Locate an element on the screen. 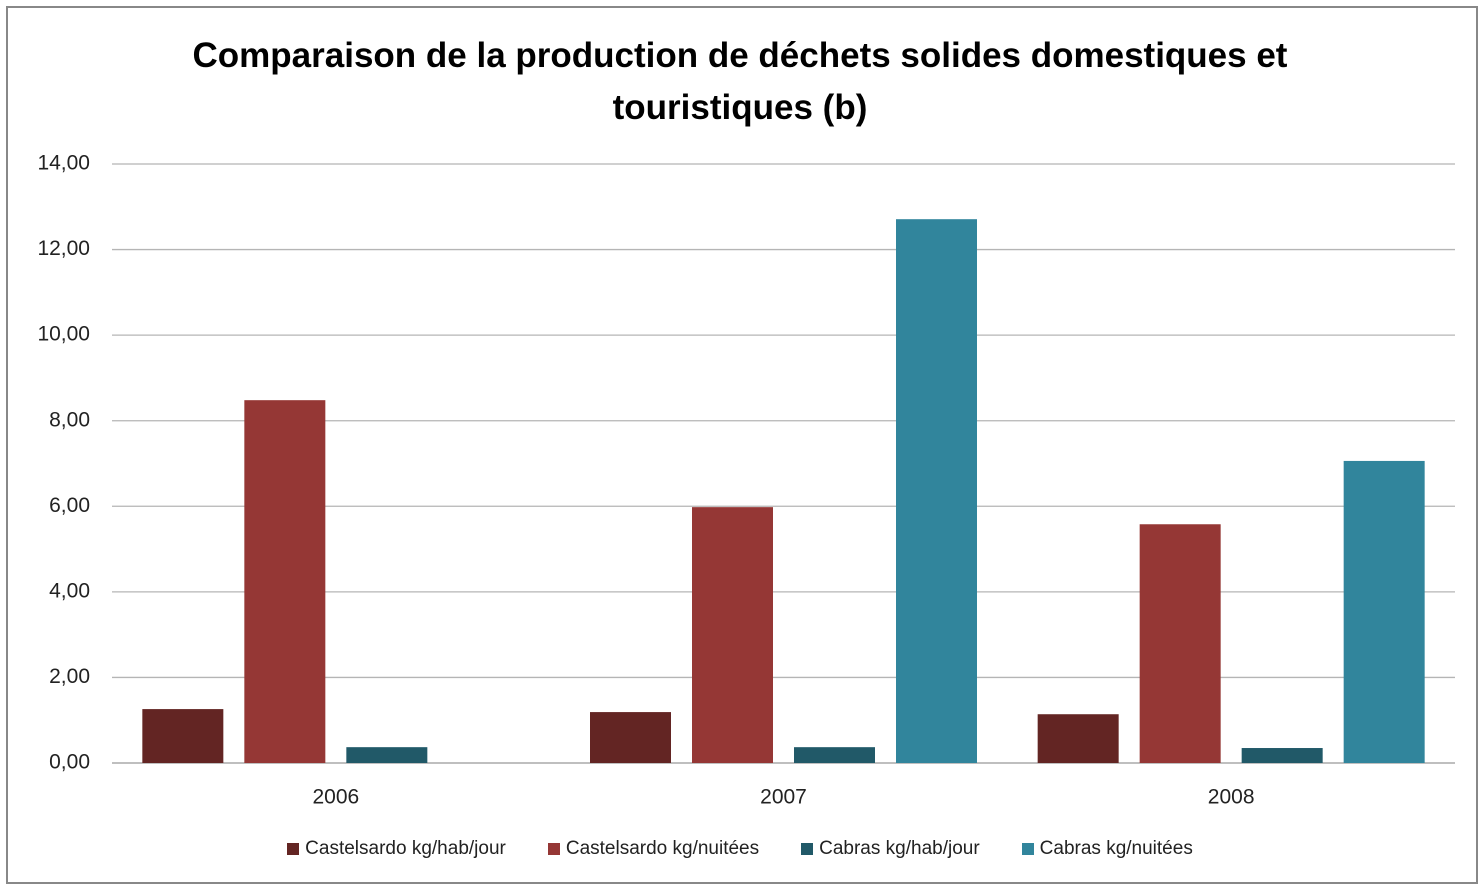 The width and height of the screenshot is (1480, 886). y-tick-label: 2,00 is located at coordinates (69, 676).